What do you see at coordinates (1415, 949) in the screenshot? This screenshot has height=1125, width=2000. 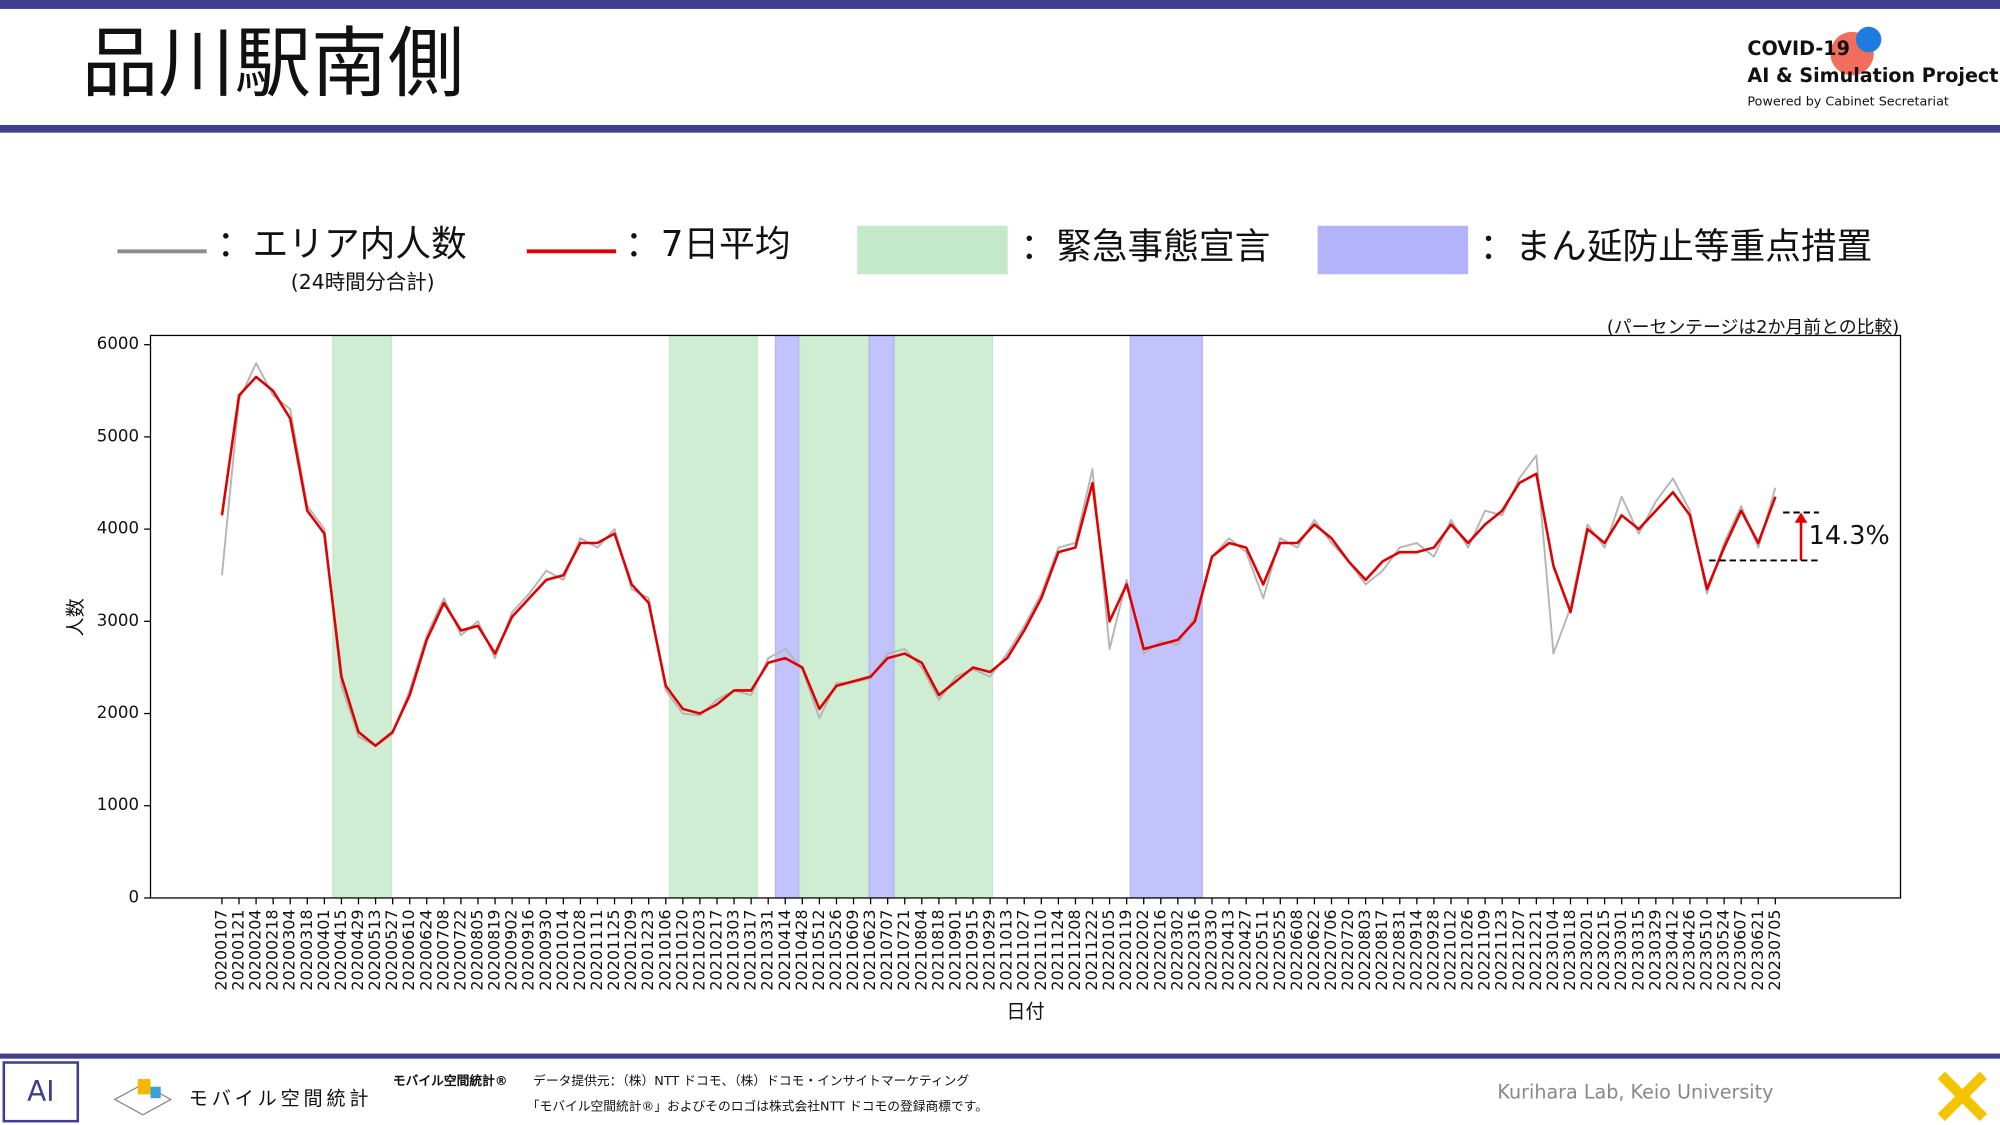 I see `x-tick-label: 20220914` at bounding box center [1415, 949].